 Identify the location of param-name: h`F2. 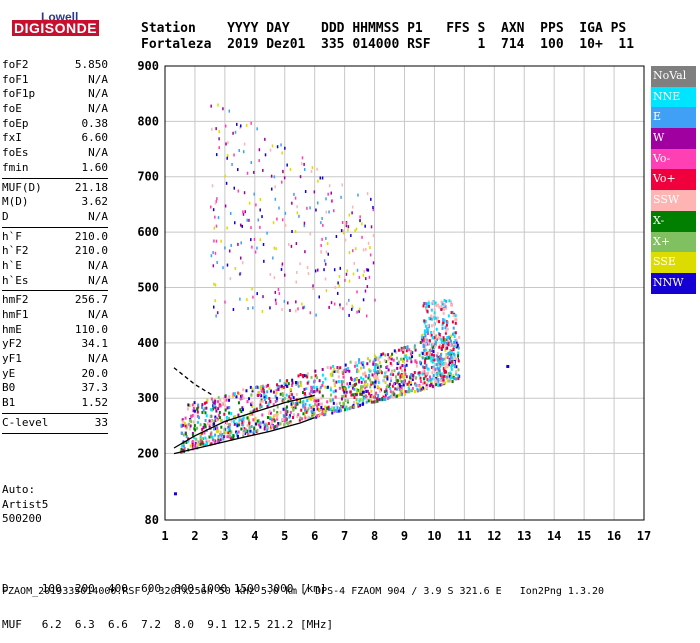
(15, 251).